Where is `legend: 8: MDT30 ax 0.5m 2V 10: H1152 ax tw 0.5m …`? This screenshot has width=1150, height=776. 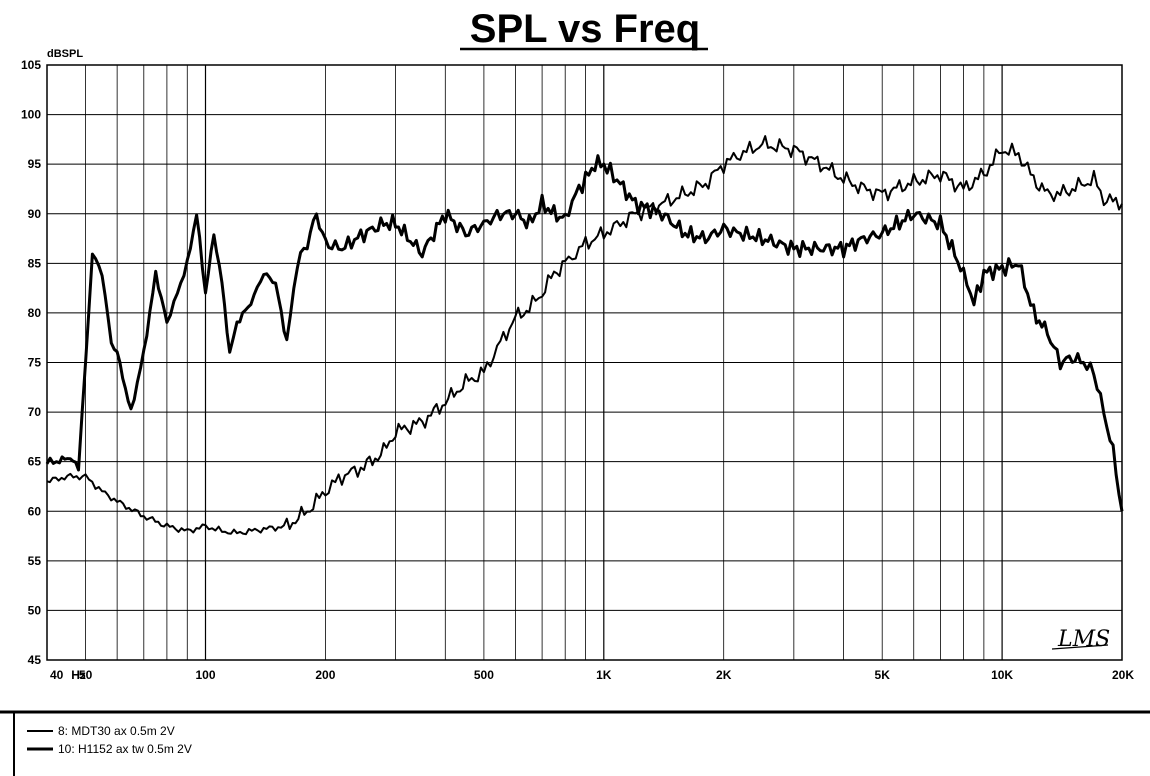 legend: 8: MDT30 ax 0.5m 2V 10: H1152 ax tw 0.5m … is located at coordinates (109, 740).